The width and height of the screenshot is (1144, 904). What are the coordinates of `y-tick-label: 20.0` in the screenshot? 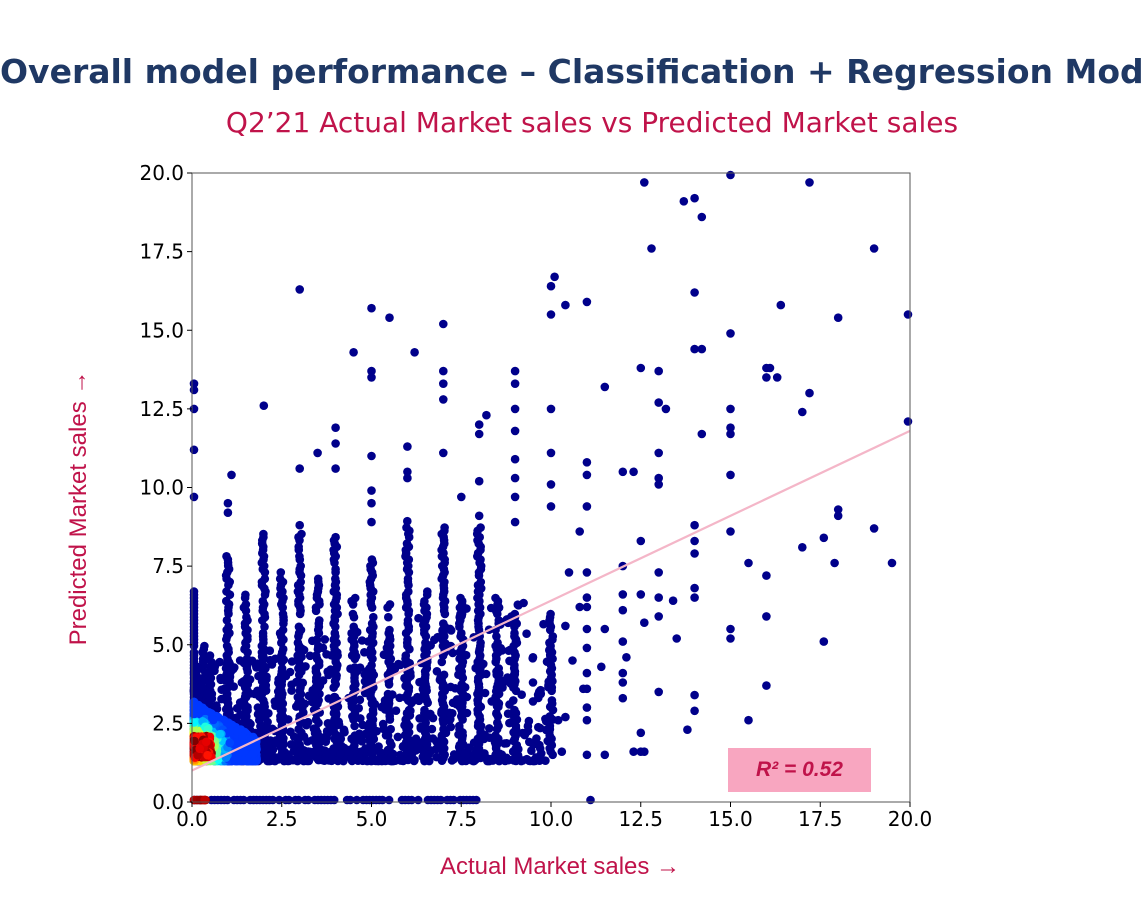 It's located at (161, 173).